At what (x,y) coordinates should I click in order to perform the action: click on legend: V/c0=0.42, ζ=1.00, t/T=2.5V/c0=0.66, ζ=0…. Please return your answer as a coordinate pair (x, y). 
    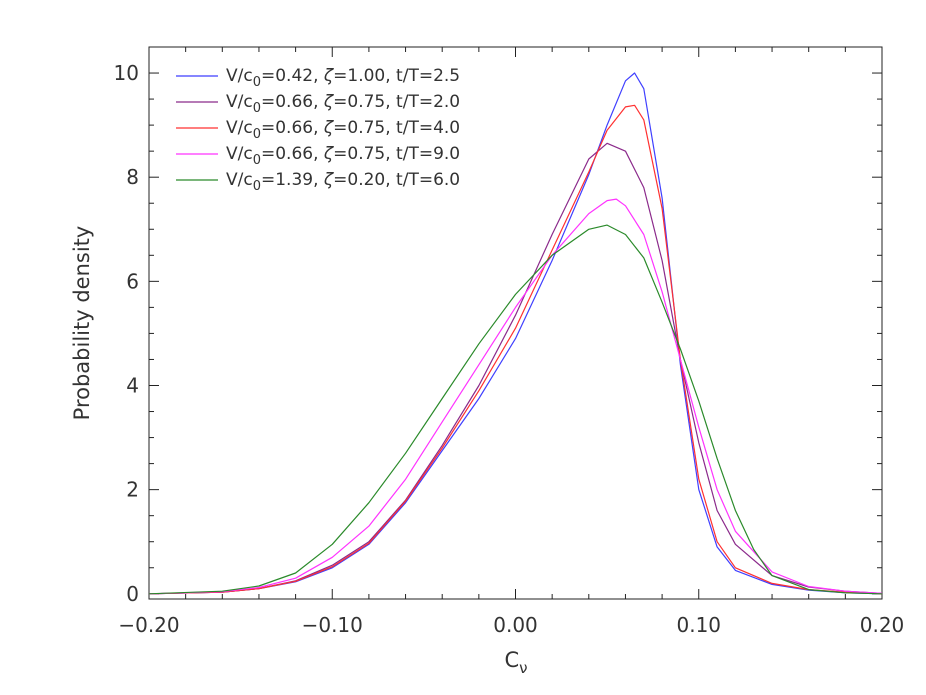
    Looking at the image, I should click on (318, 130).